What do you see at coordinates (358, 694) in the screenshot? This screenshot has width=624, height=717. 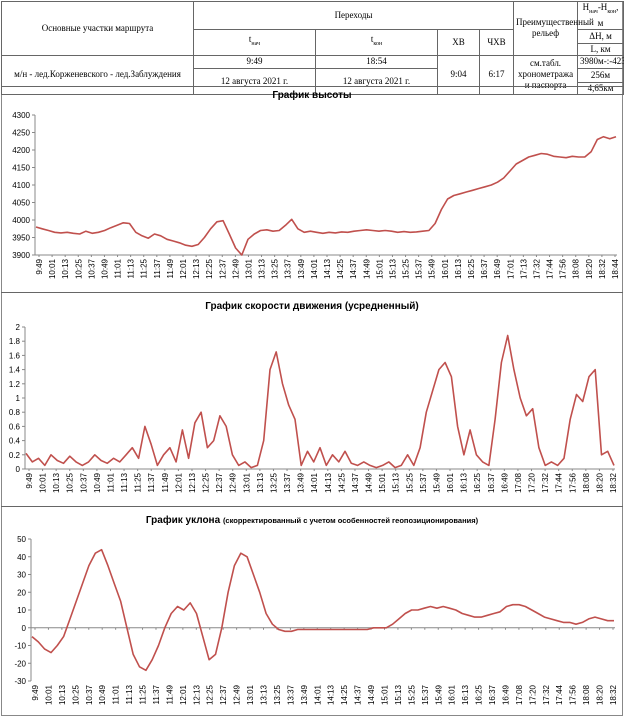 I see `slope-x-tick-label: 14:37` at bounding box center [358, 694].